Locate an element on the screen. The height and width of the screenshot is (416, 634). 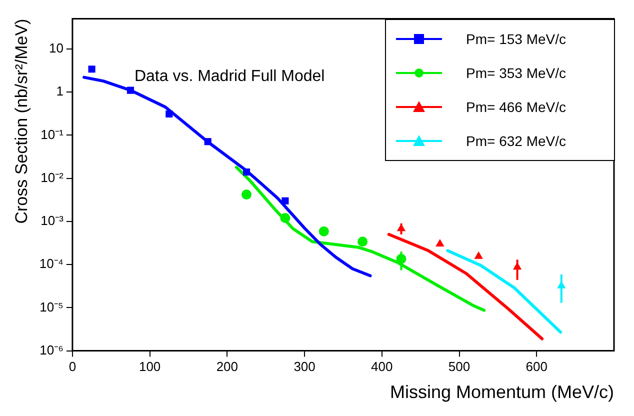
y-tick-label: 10⁻² is located at coordinates (52, 177).